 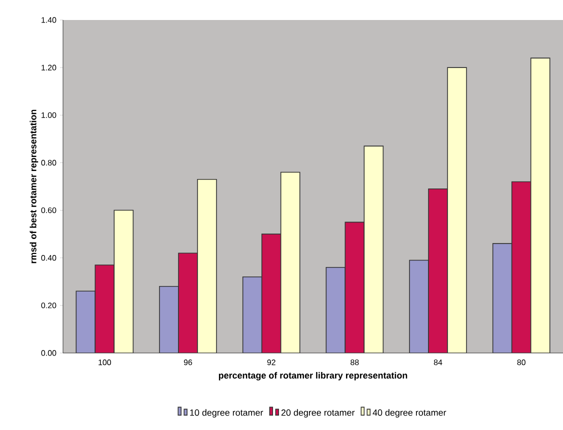 I want to click on x-axis-title: percentage of rotamer library representation, so click(x=313, y=376).